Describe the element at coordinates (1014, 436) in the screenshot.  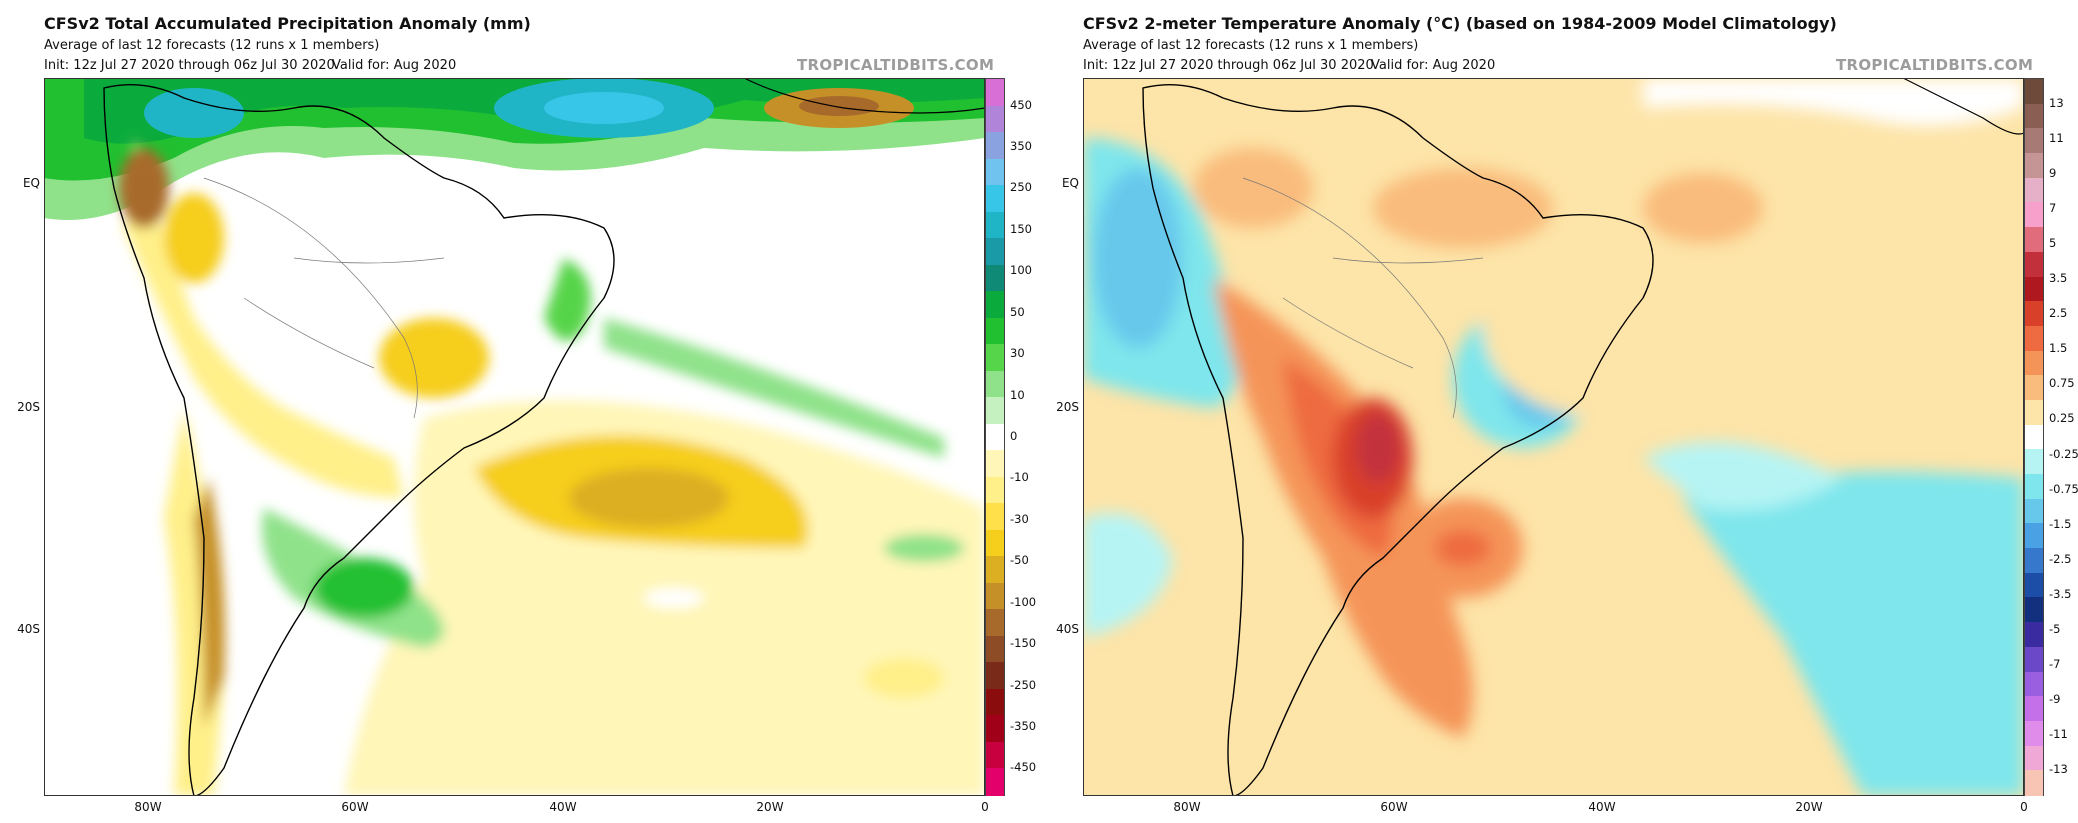
I see `colorbar-label: 0` at that location.